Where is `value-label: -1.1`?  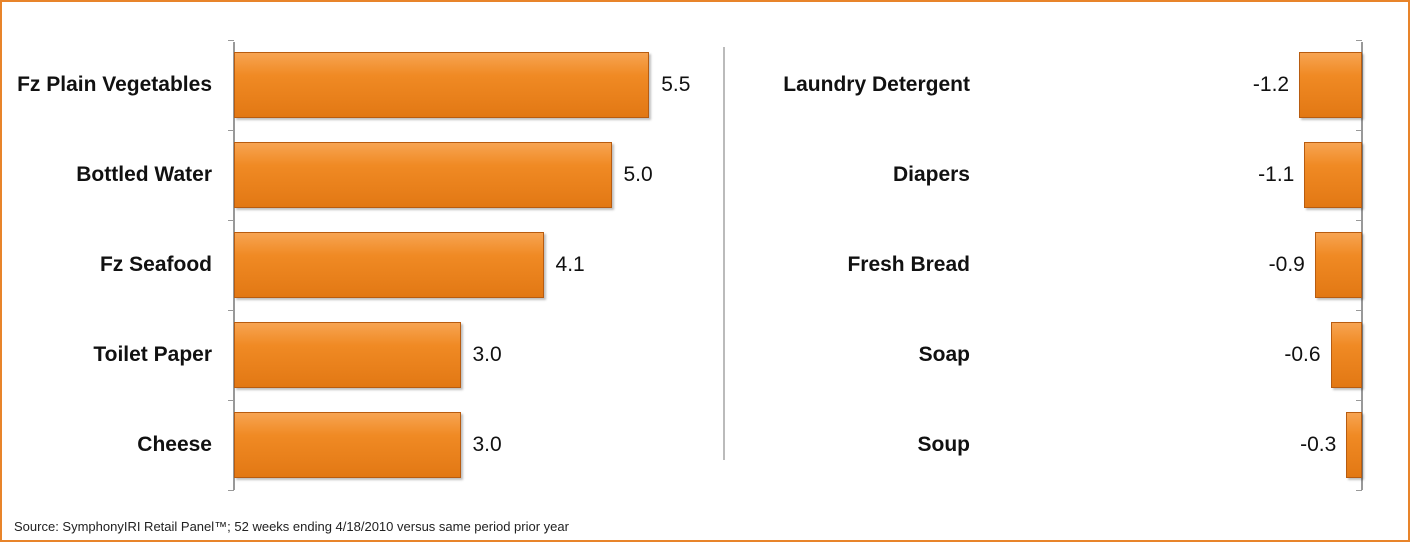
value-label: -1.1 is located at coordinates (1276, 174).